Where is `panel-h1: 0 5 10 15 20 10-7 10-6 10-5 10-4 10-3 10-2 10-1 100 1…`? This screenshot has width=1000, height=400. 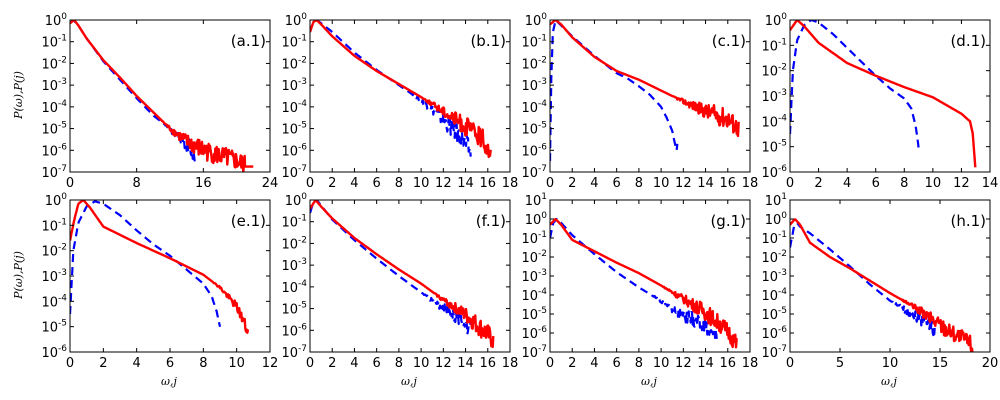
panel-h1: 0 5 10 15 20 10-7 10-6 10-5 10-4 10-3 10-2 10-1 100 1… is located at coordinates (879, 281).